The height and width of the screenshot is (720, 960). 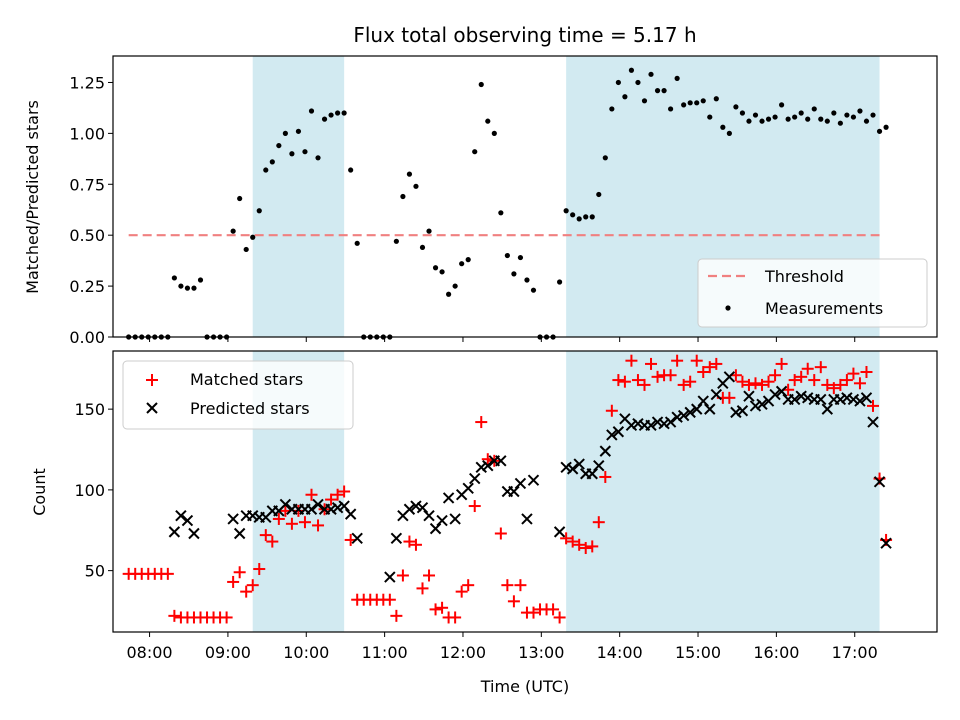 I want to click on x-tick-label: 08:00, so click(x=150, y=652).